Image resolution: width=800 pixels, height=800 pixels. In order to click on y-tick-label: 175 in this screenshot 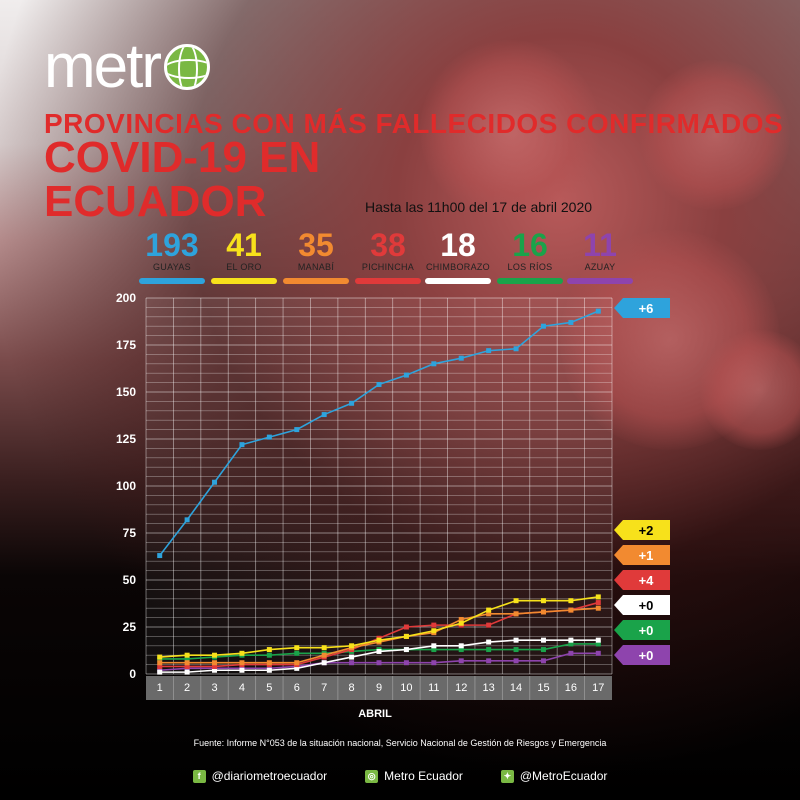, I will do `click(126, 345)`.